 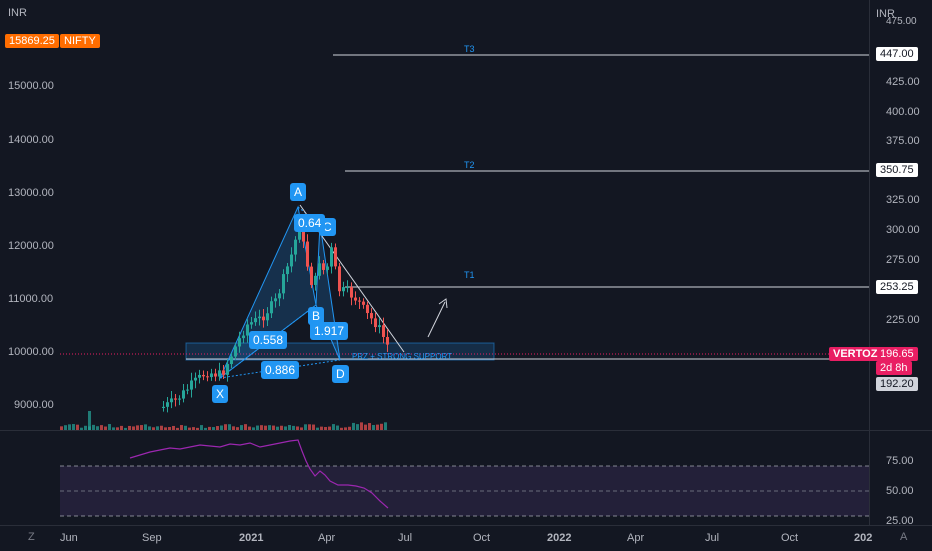 What do you see at coordinates (903, 230) in the screenshot?
I see `right-axis-tick: 300.00` at bounding box center [903, 230].